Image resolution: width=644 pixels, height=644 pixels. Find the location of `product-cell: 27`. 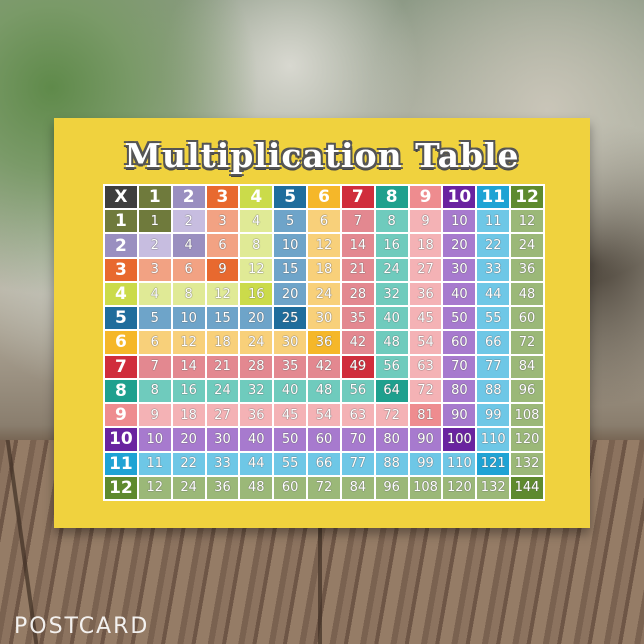

product-cell: 27 is located at coordinates (425, 269).